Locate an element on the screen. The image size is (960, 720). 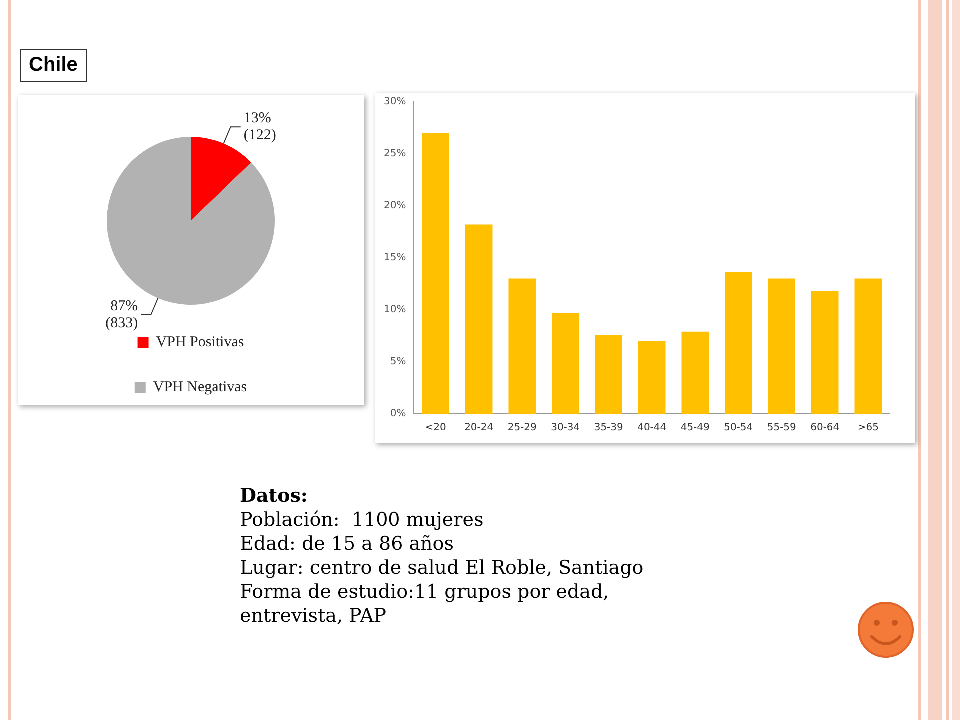
data-label: 87% (833) is located at coordinates (122, 315).